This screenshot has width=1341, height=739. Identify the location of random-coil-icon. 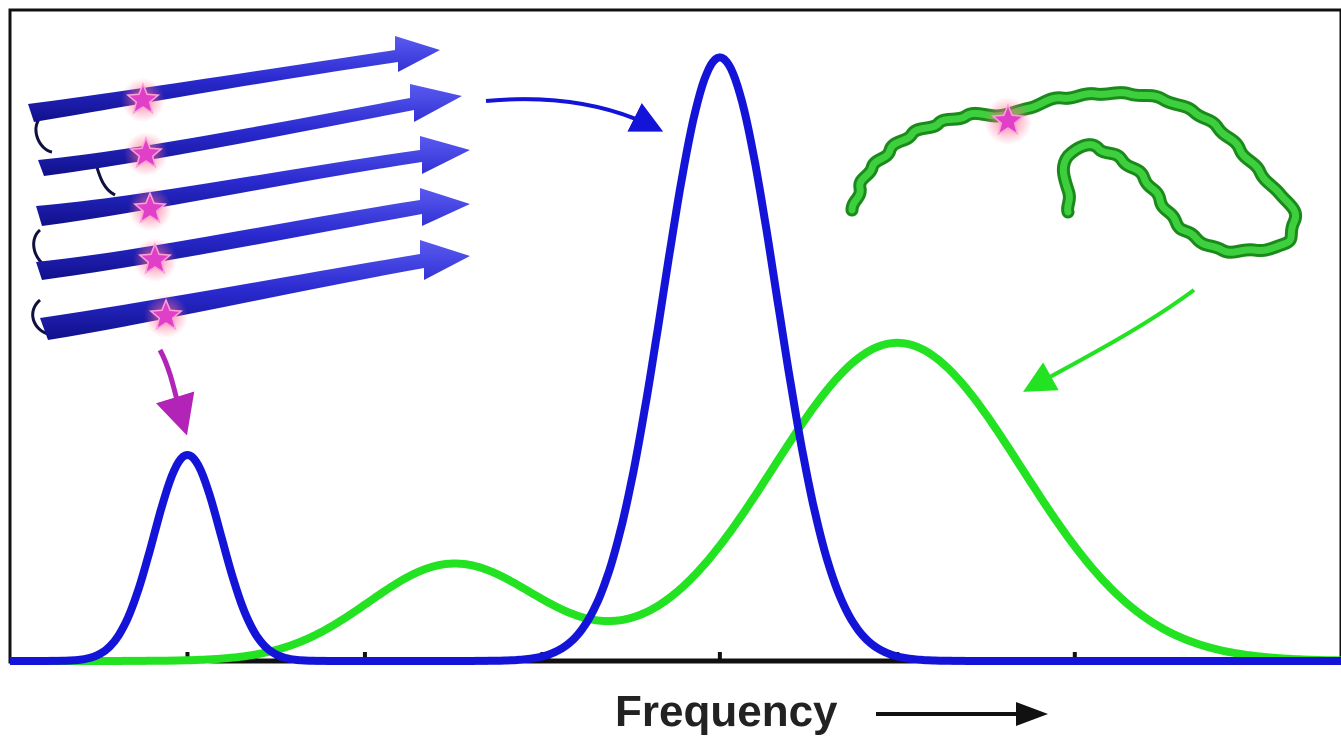
(1073, 172).